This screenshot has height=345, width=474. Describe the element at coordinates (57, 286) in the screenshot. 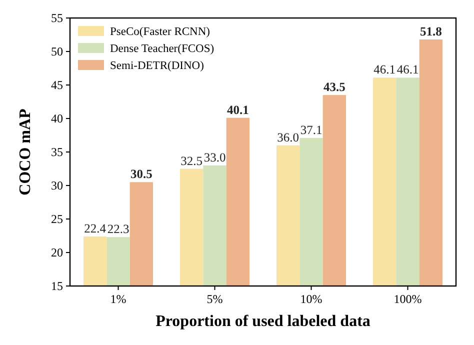

I see `y-tick-label: 15` at that location.